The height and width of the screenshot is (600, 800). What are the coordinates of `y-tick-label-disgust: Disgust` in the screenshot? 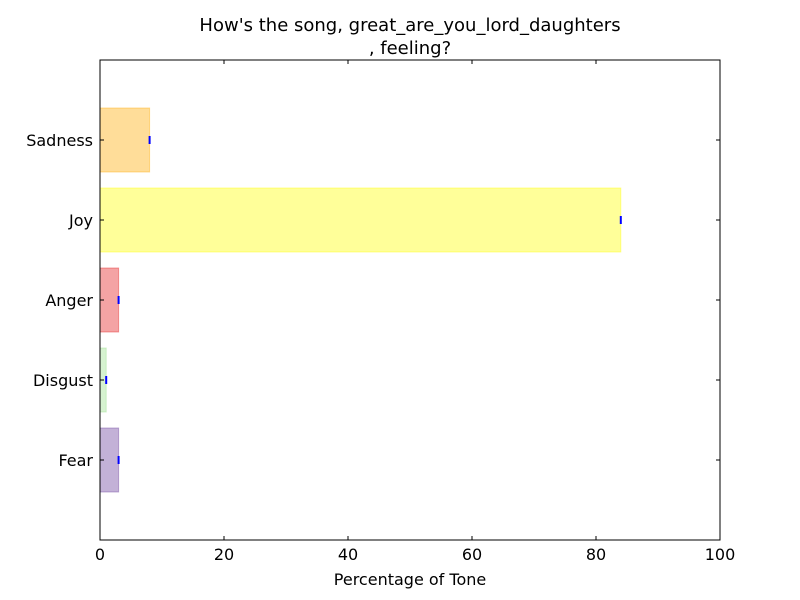 It's located at (63, 380).